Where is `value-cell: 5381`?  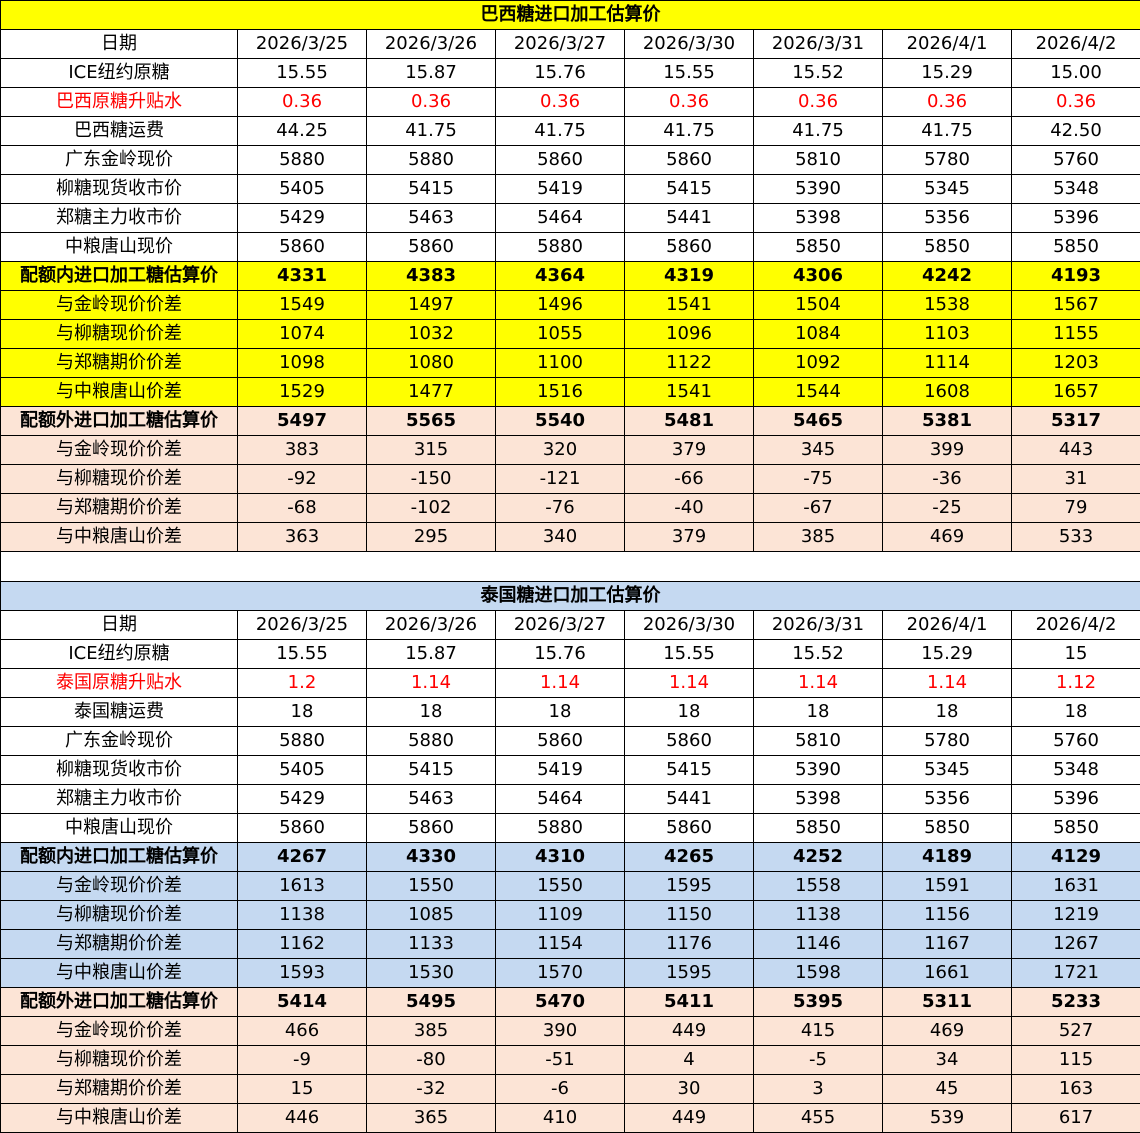 value-cell: 5381 is located at coordinates (947, 421).